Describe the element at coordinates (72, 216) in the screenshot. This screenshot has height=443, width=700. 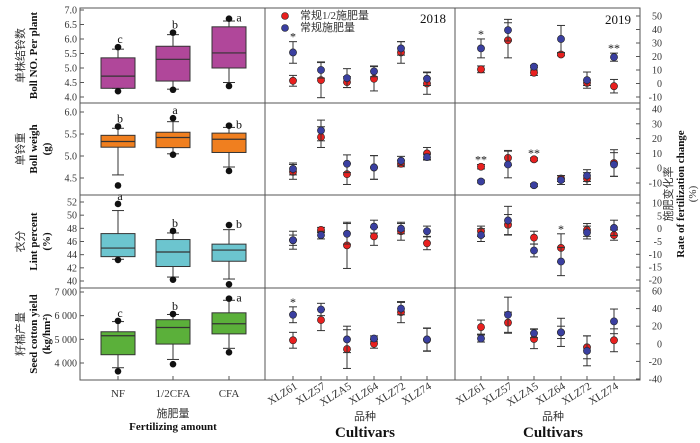
I see `y-tick-label: 50` at that location.